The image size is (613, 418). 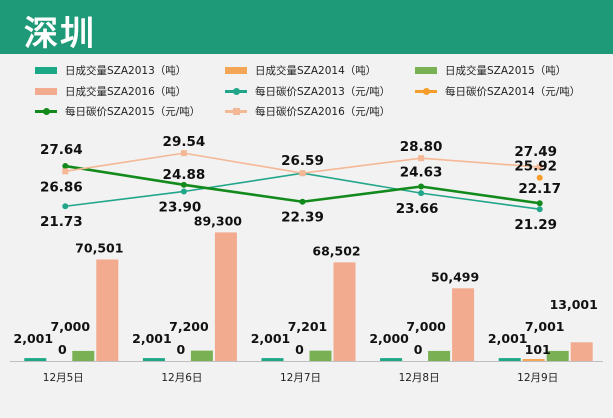 What do you see at coordinates (535, 225) in the screenshot?
I see `data-label-price2013-4: 21.29` at bounding box center [535, 225].